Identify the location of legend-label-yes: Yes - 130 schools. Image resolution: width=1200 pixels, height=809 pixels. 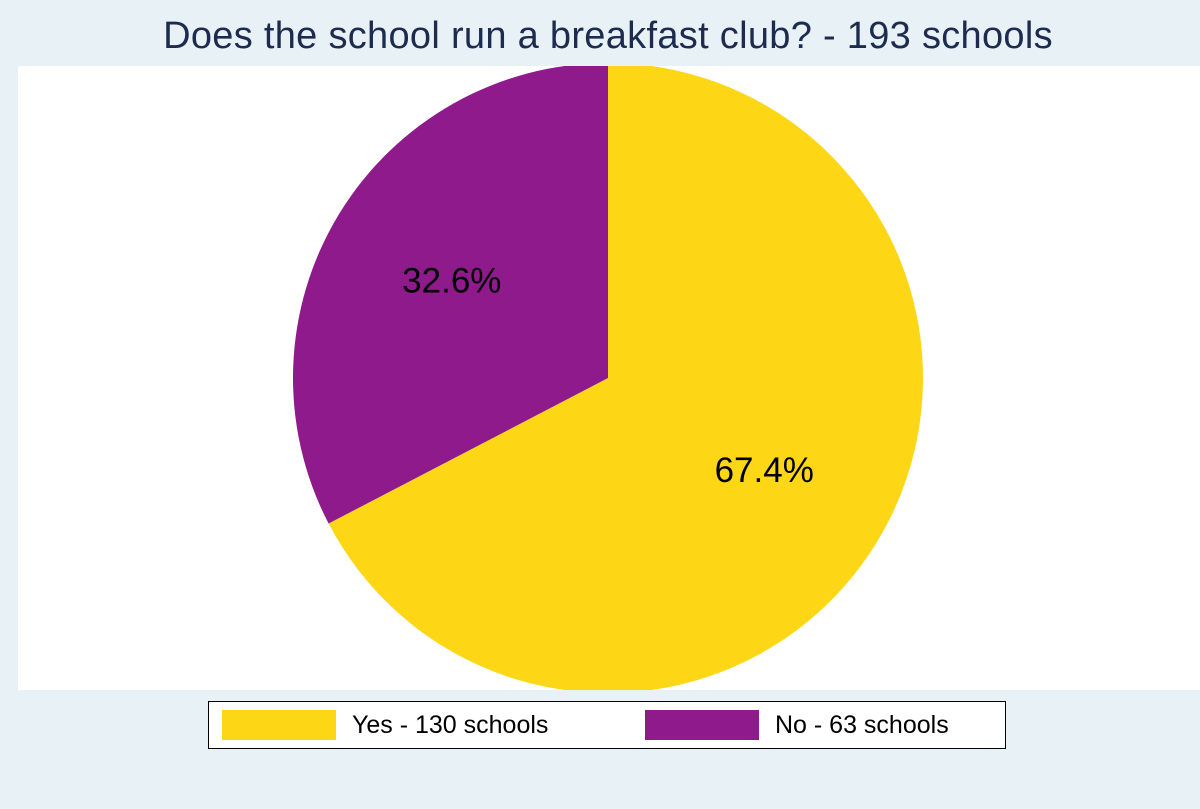
(450, 724).